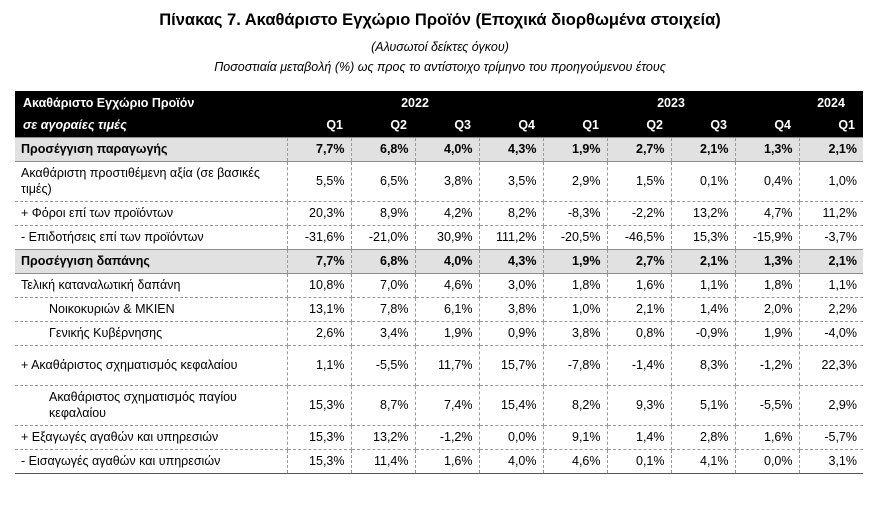 This screenshot has width=880, height=518. What do you see at coordinates (383, 333) in the screenshot?
I see `cell-value: 3,4%` at bounding box center [383, 333].